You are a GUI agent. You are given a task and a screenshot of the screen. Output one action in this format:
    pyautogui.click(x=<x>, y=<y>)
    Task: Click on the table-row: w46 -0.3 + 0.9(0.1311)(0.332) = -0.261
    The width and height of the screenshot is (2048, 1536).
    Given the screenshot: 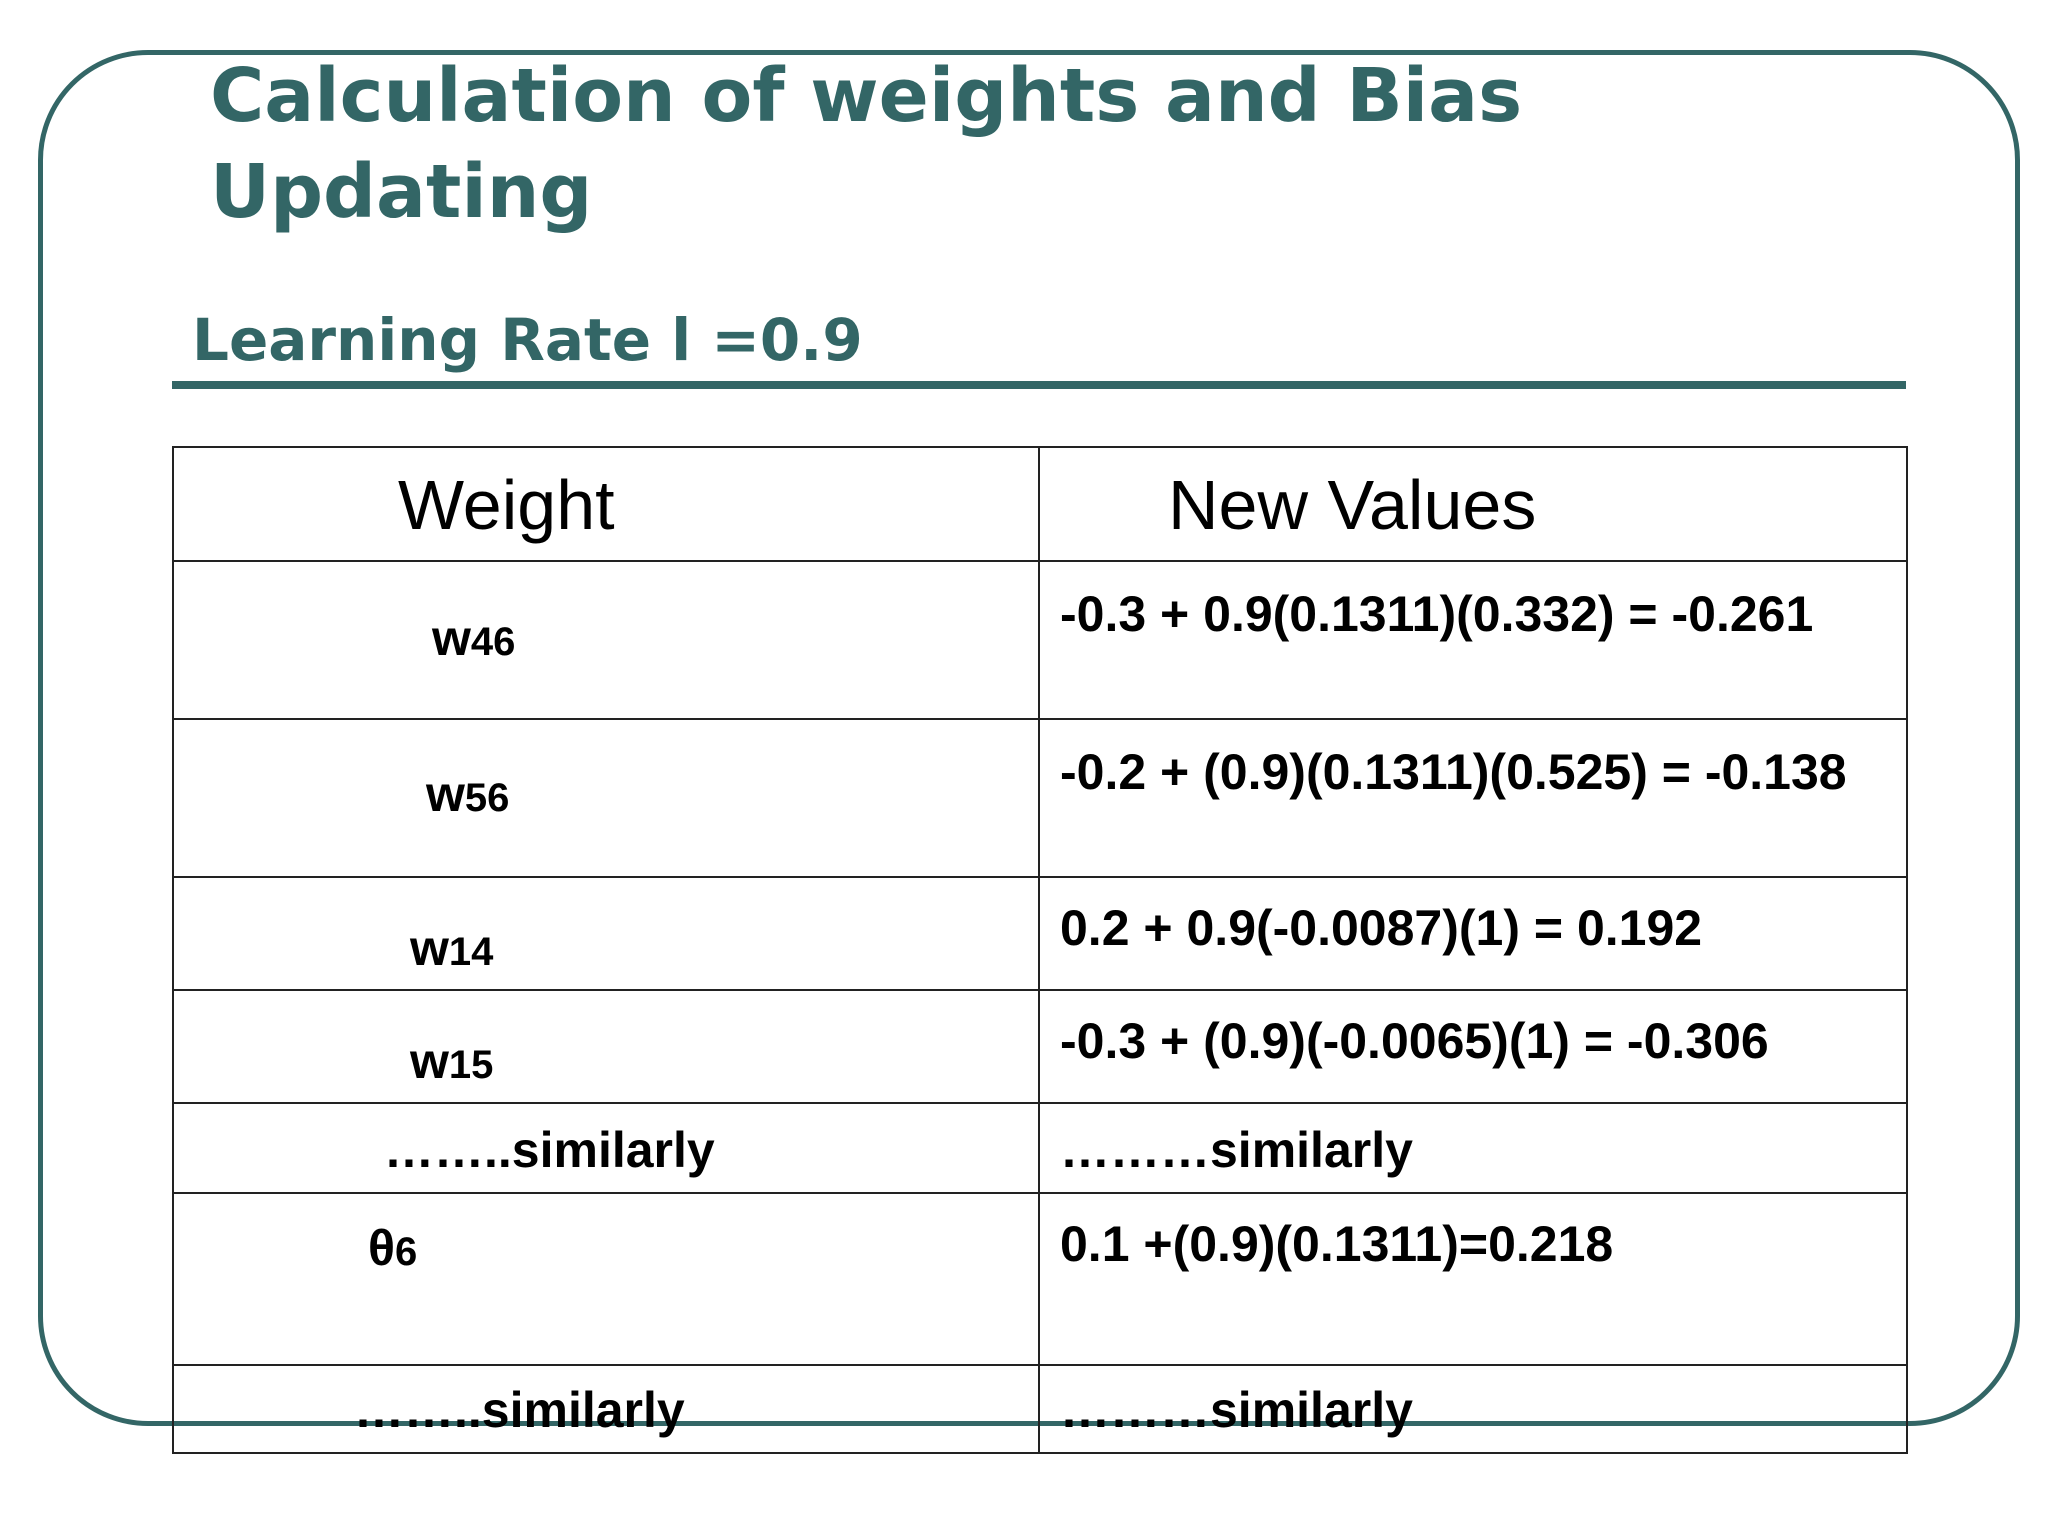 What is the action you would take?
    pyautogui.click(x=1040, y=640)
    